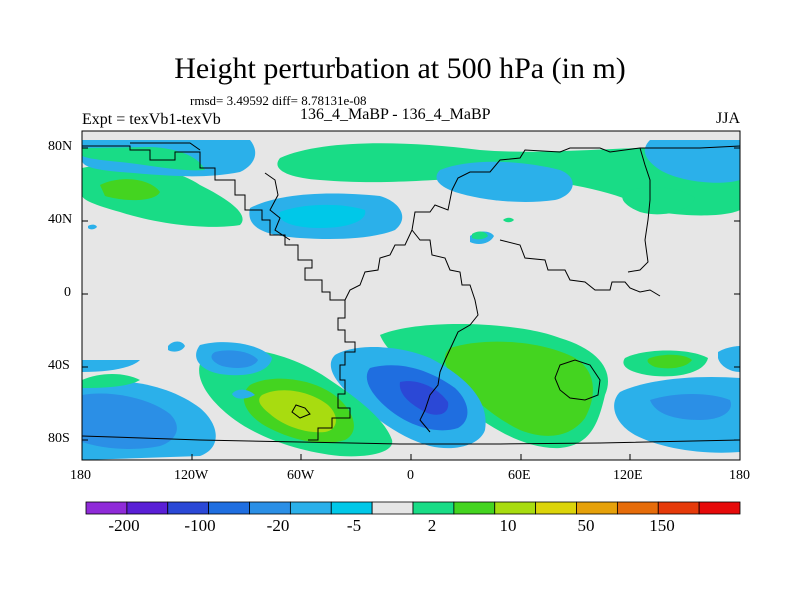 The height and width of the screenshot is (600, 800). Describe the element at coordinates (59, 365) in the screenshot. I see `lat-tick-label: 40S` at that location.